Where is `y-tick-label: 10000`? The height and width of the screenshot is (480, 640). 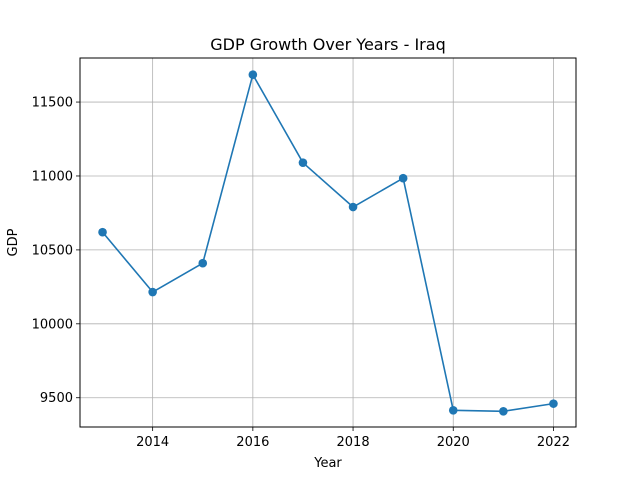
y-tick-label: 10000 is located at coordinates (52, 324).